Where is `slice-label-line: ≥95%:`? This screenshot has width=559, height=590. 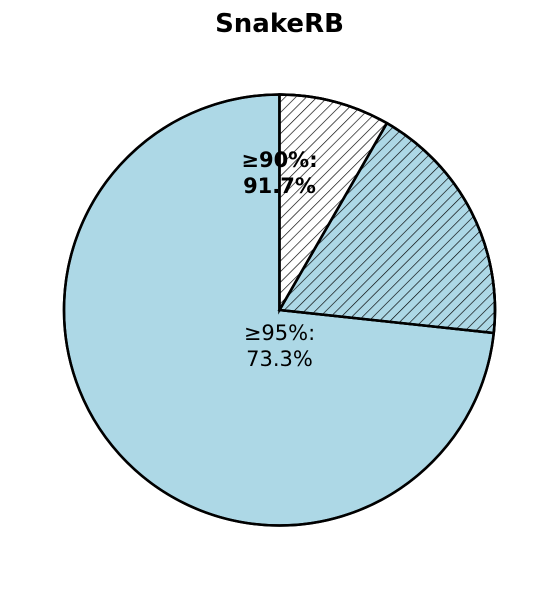 slice-label-line: ≥95%: is located at coordinates (279, 333).